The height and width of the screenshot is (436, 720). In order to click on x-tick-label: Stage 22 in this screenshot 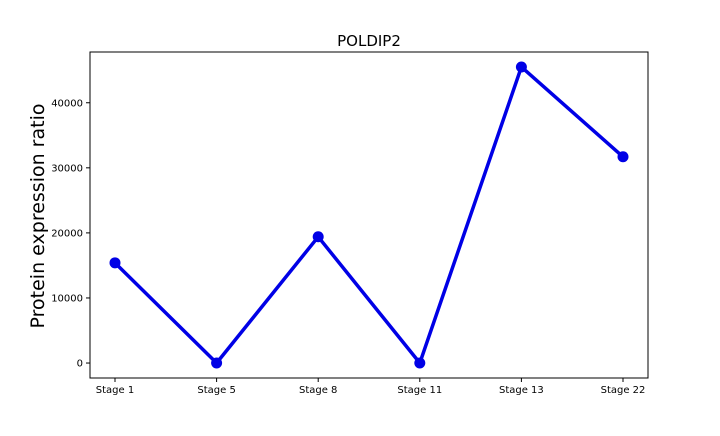, I will do `click(623, 390)`.